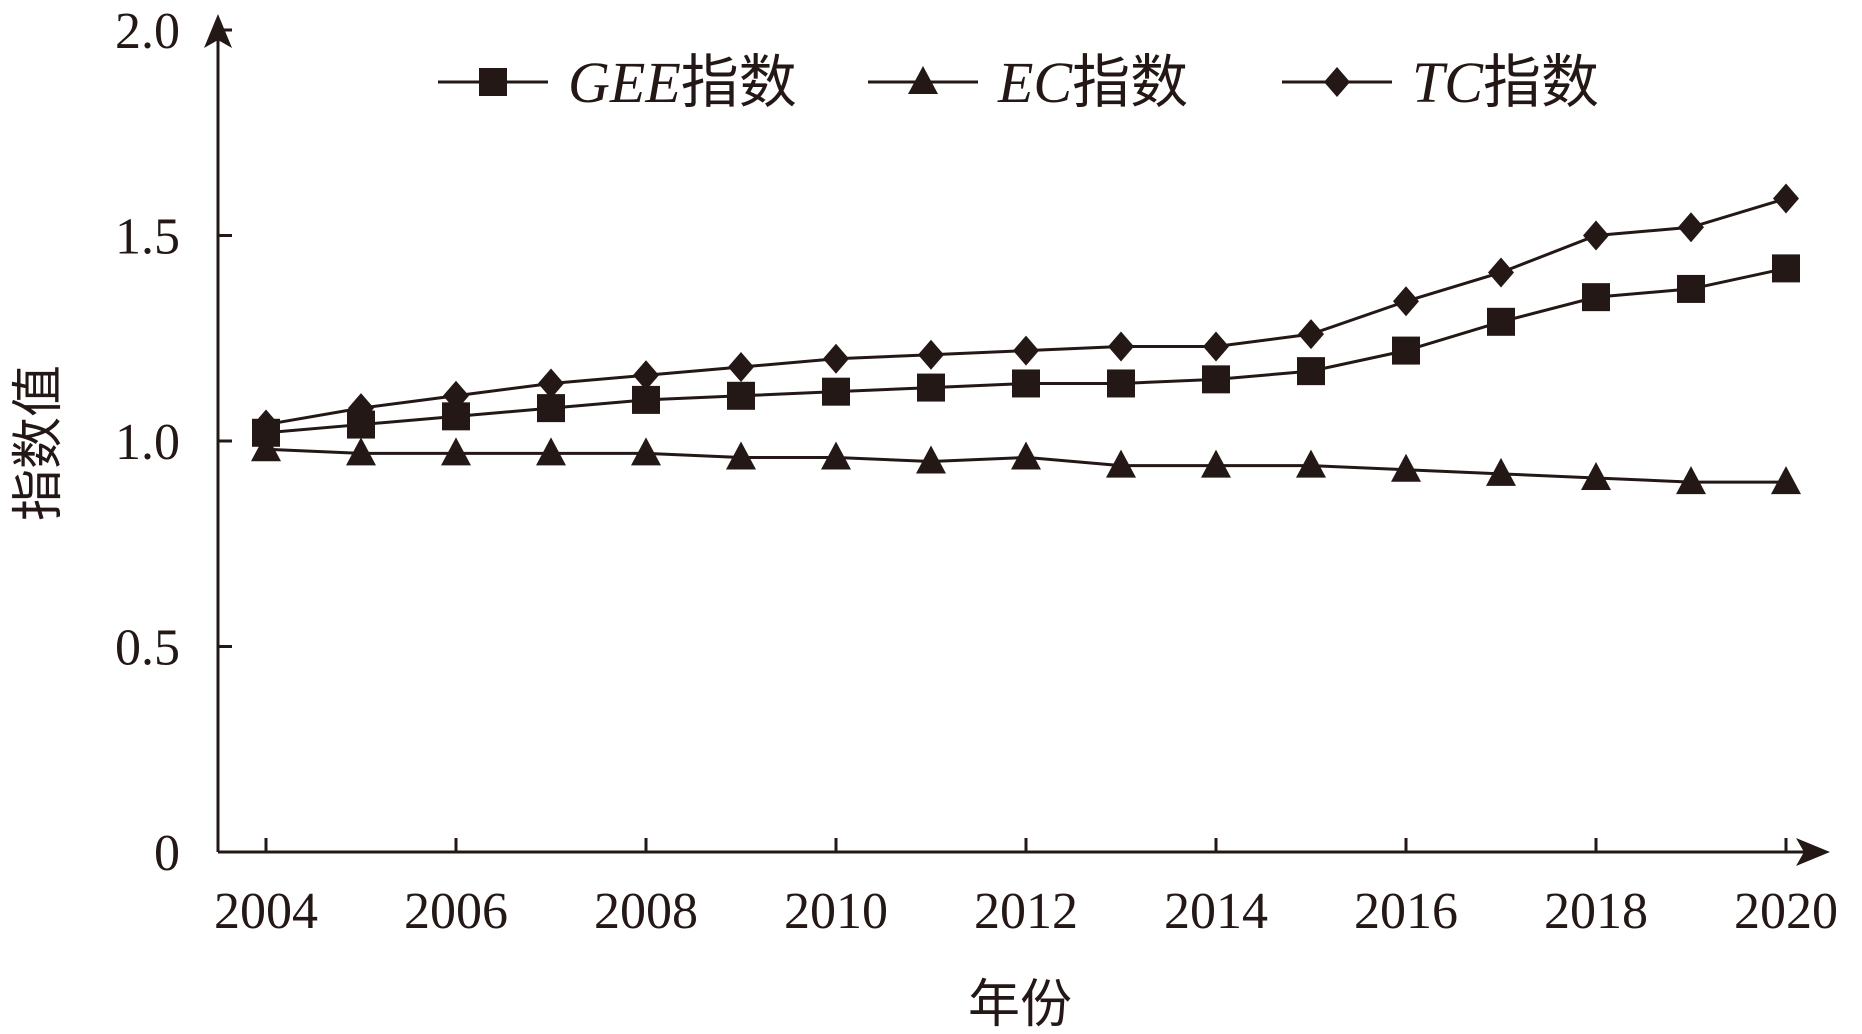 The image size is (1862, 1034). Describe the element at coordinates (39, 443) in the screenshot. I see `y-axis-title: 指数值` at that location.